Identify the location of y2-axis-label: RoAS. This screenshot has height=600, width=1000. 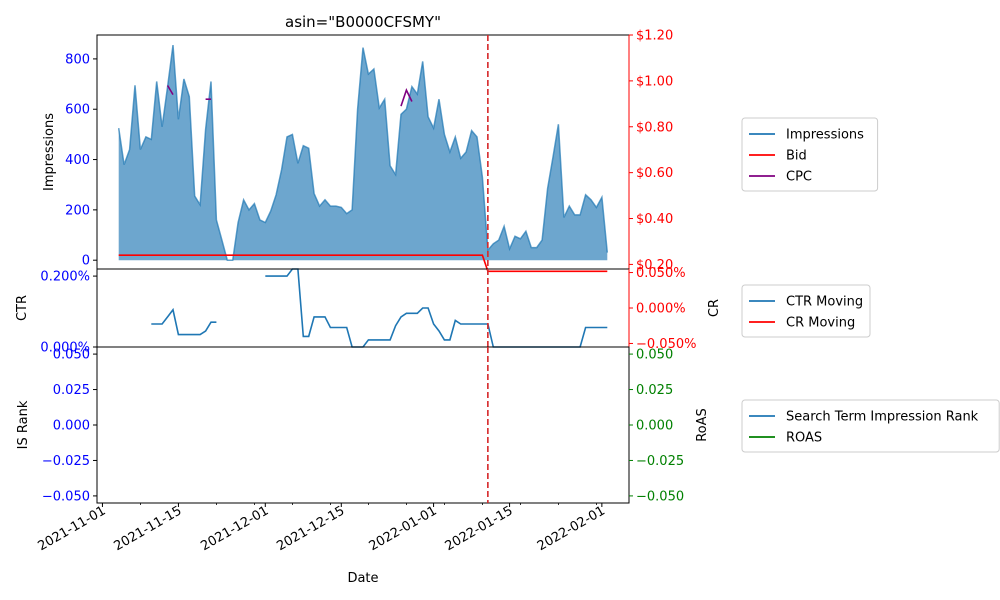
(702, 425).